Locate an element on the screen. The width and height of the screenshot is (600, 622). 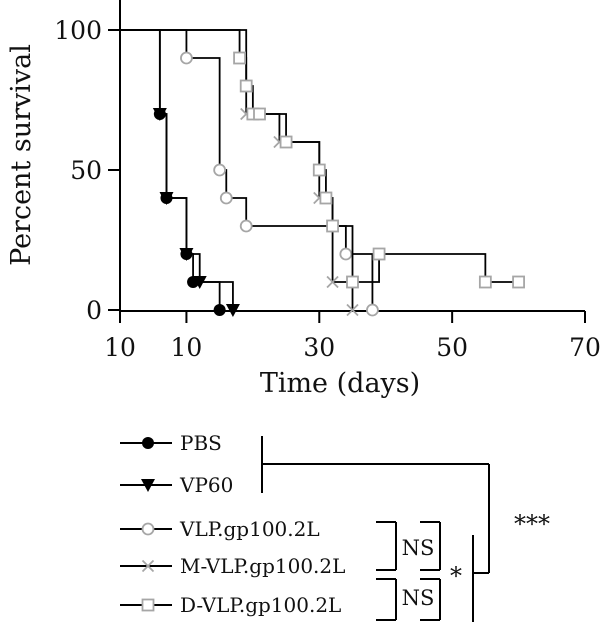
series-line-pbs is located at coordinates (170, 169).